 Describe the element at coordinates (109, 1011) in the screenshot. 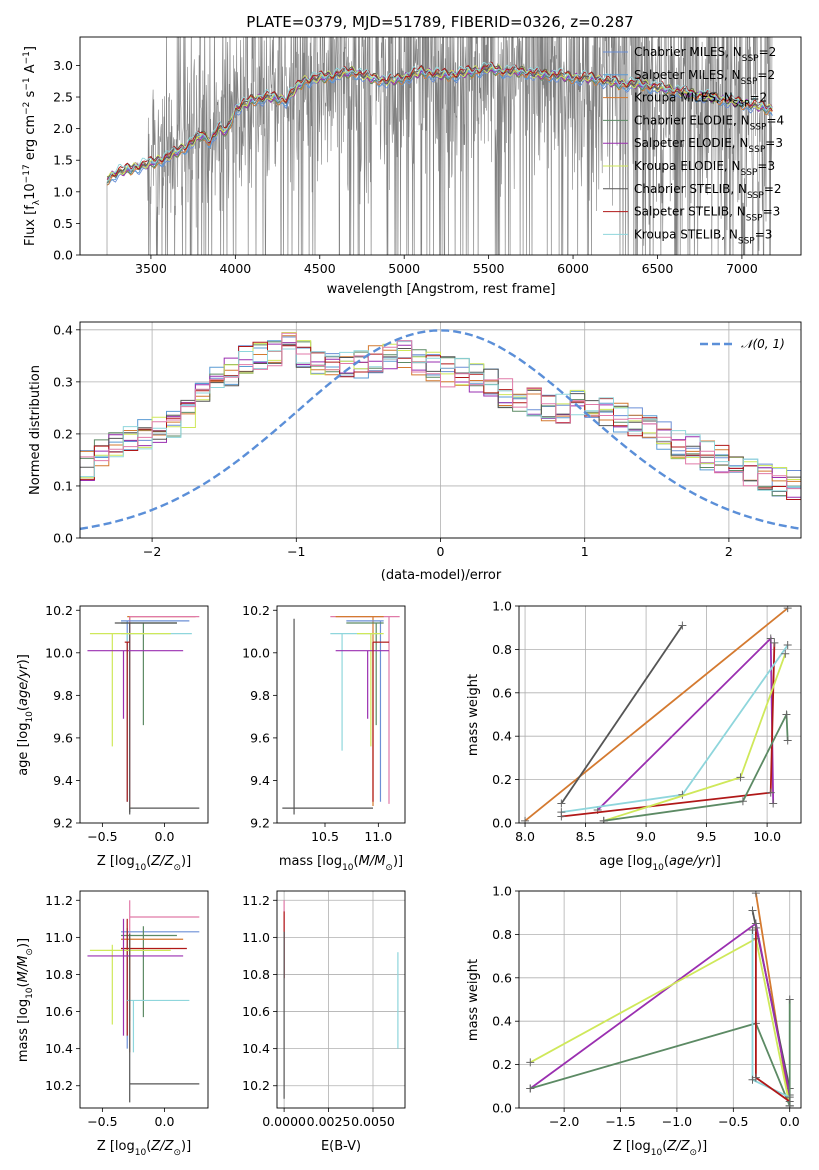

I see `ticks: −0.5 0.0 10.2 10.4 10.6 10.8 11.0 11.2` at that location.